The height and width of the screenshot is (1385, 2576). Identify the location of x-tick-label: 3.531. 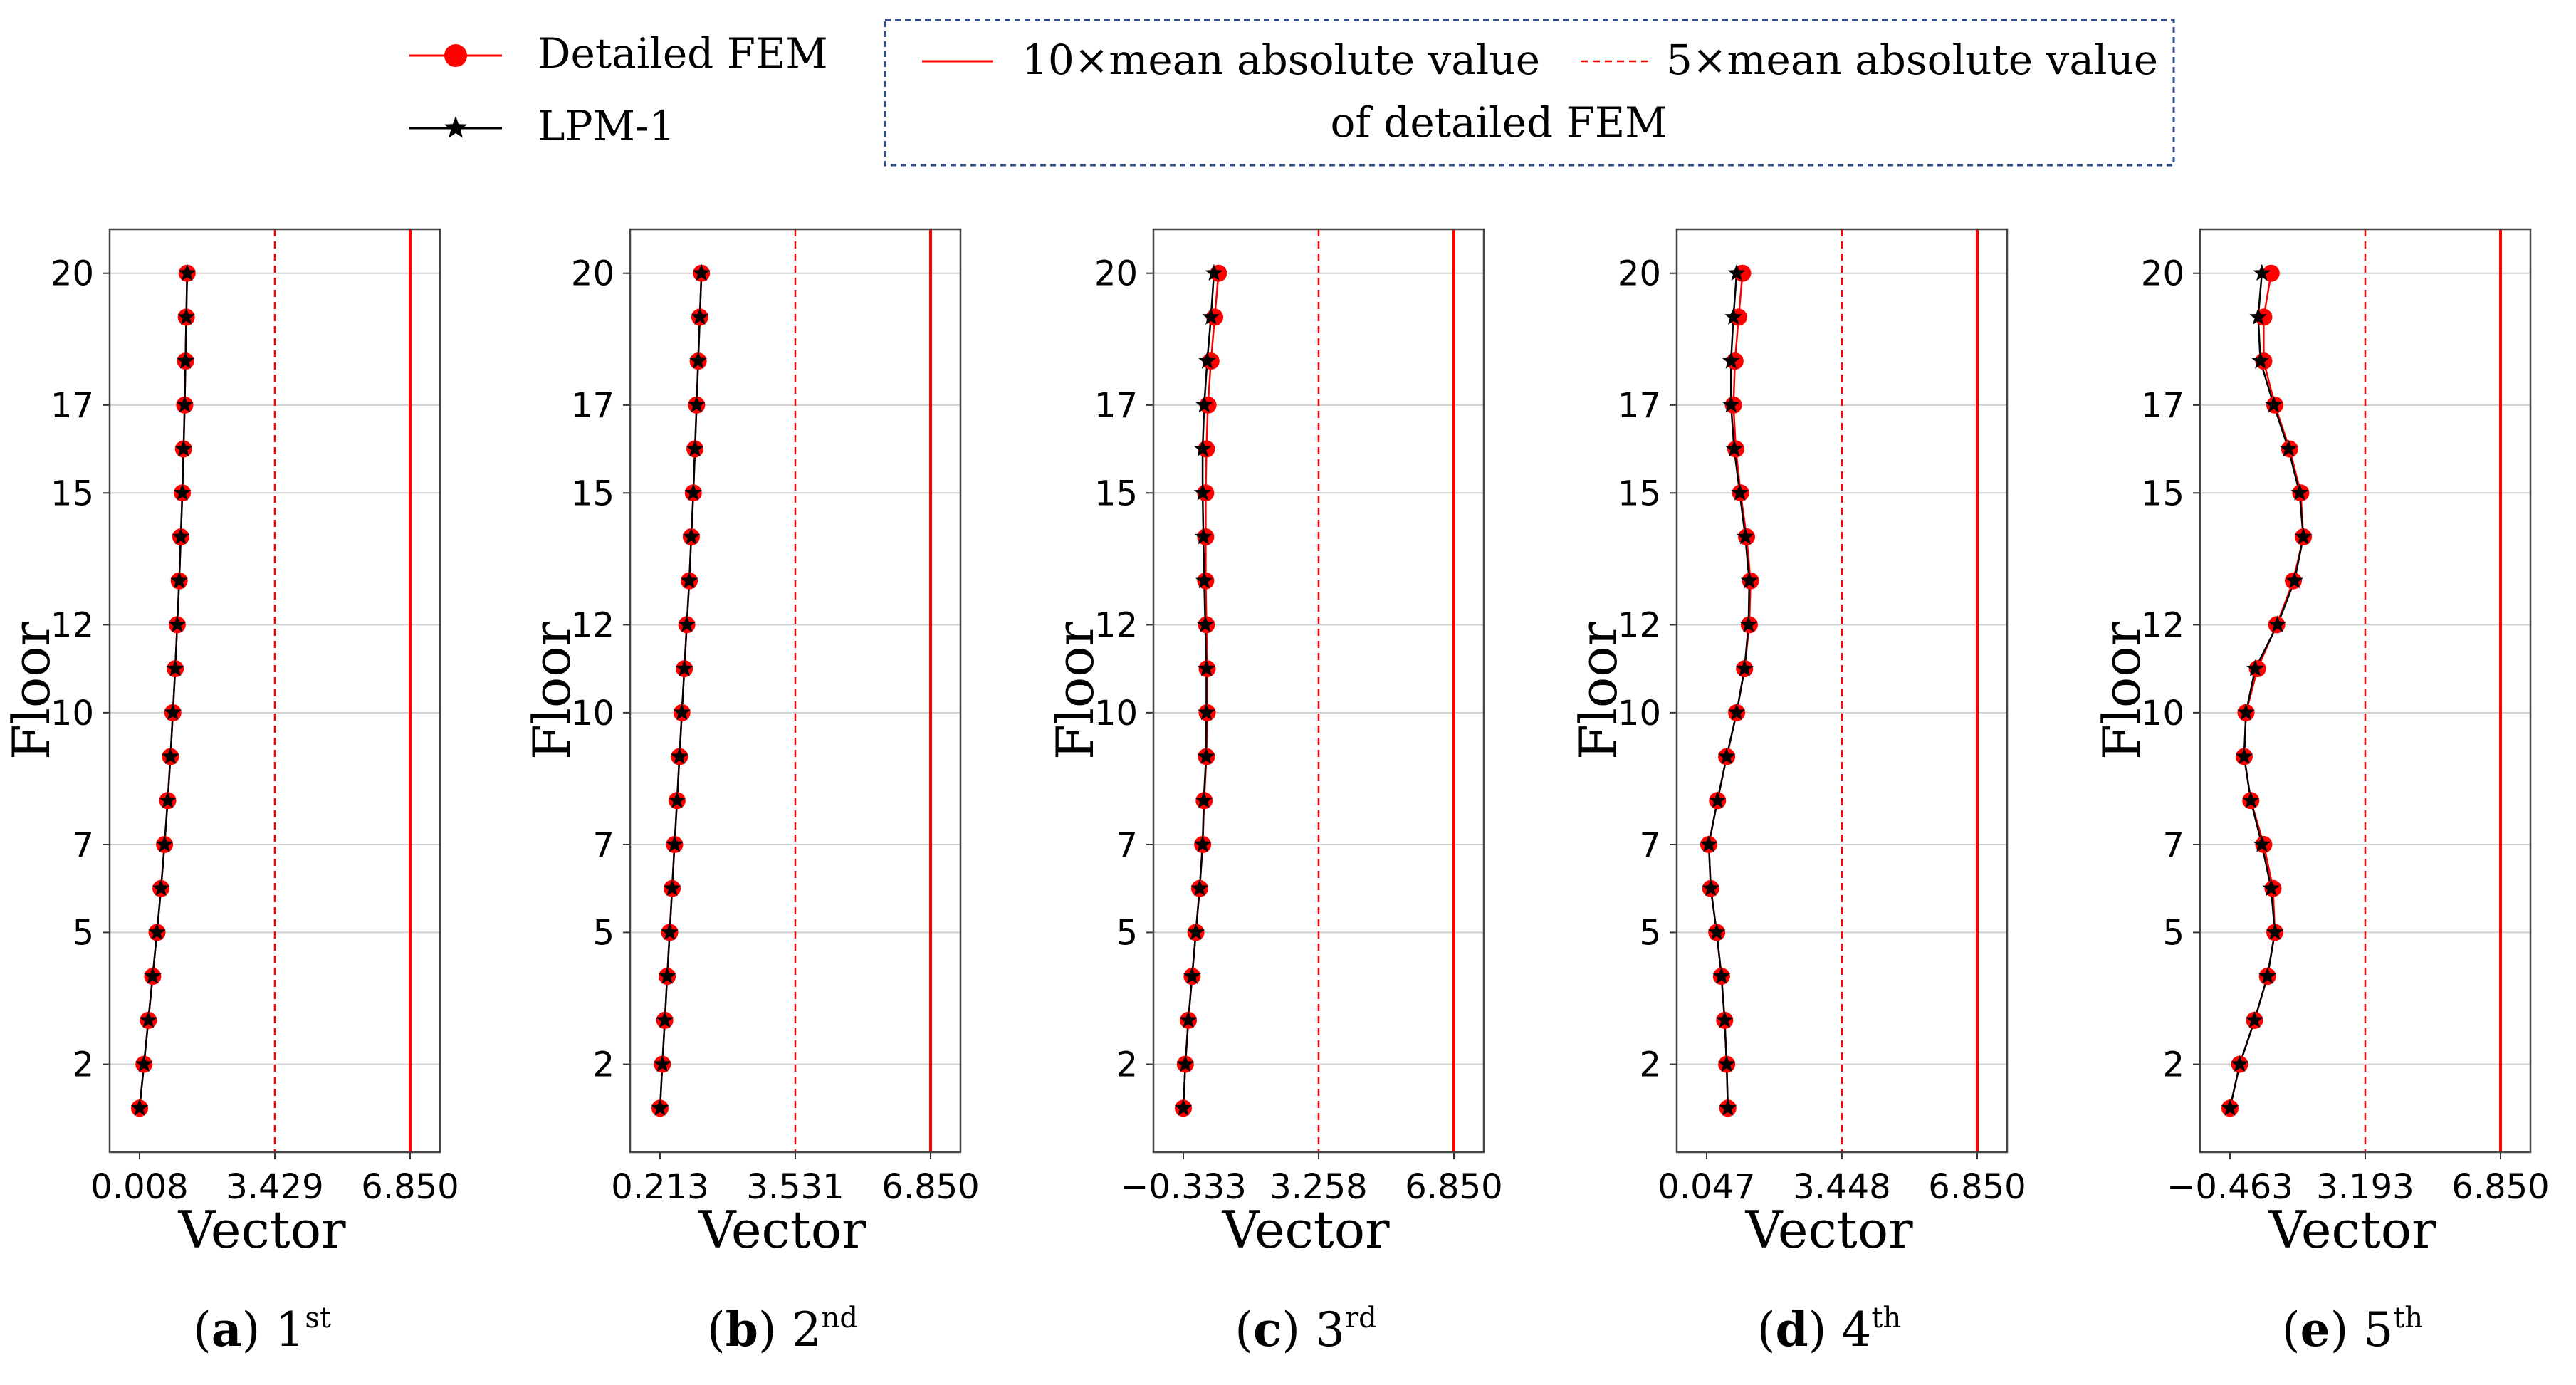
(795, 1187).